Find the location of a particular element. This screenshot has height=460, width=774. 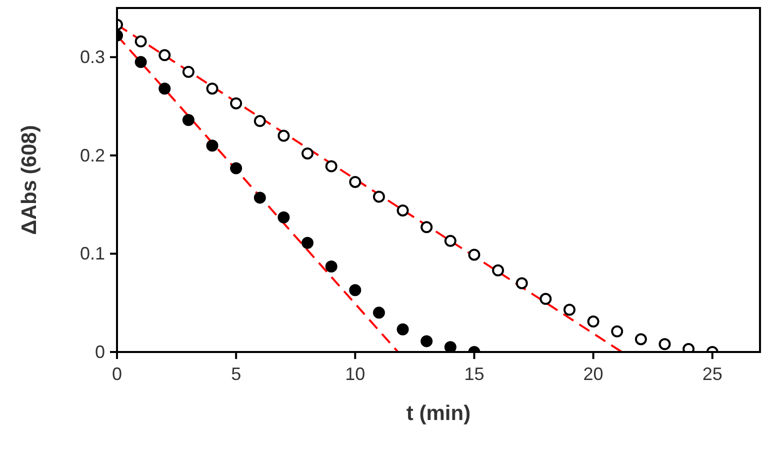

x-axis-title: t (min) is located at coordinates (438, 413).